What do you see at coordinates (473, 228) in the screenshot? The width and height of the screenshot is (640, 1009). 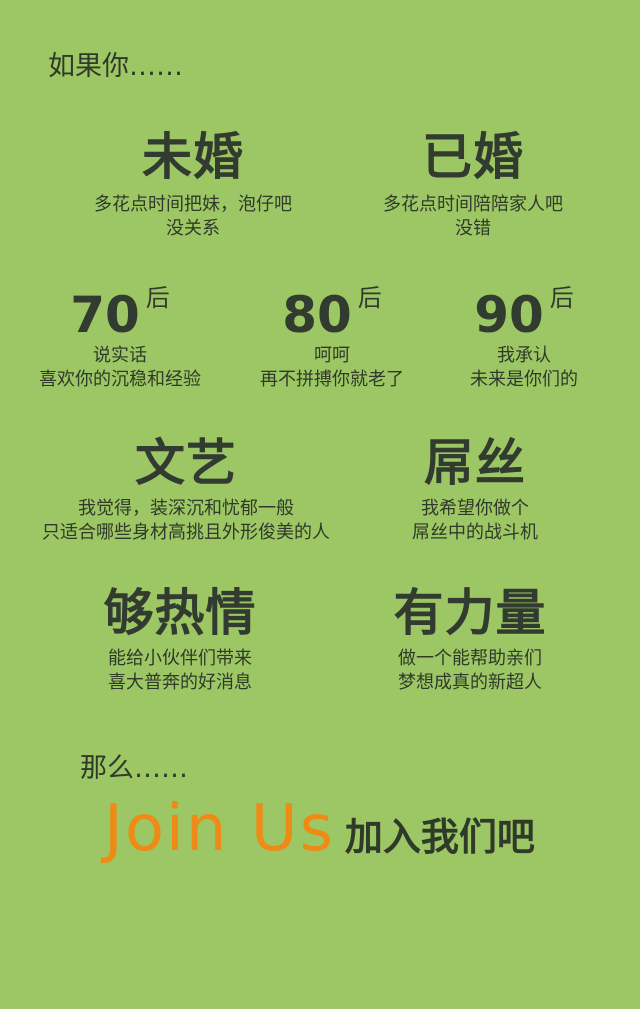 I see `desc-line: 没错` at bounding box center [473, 228].